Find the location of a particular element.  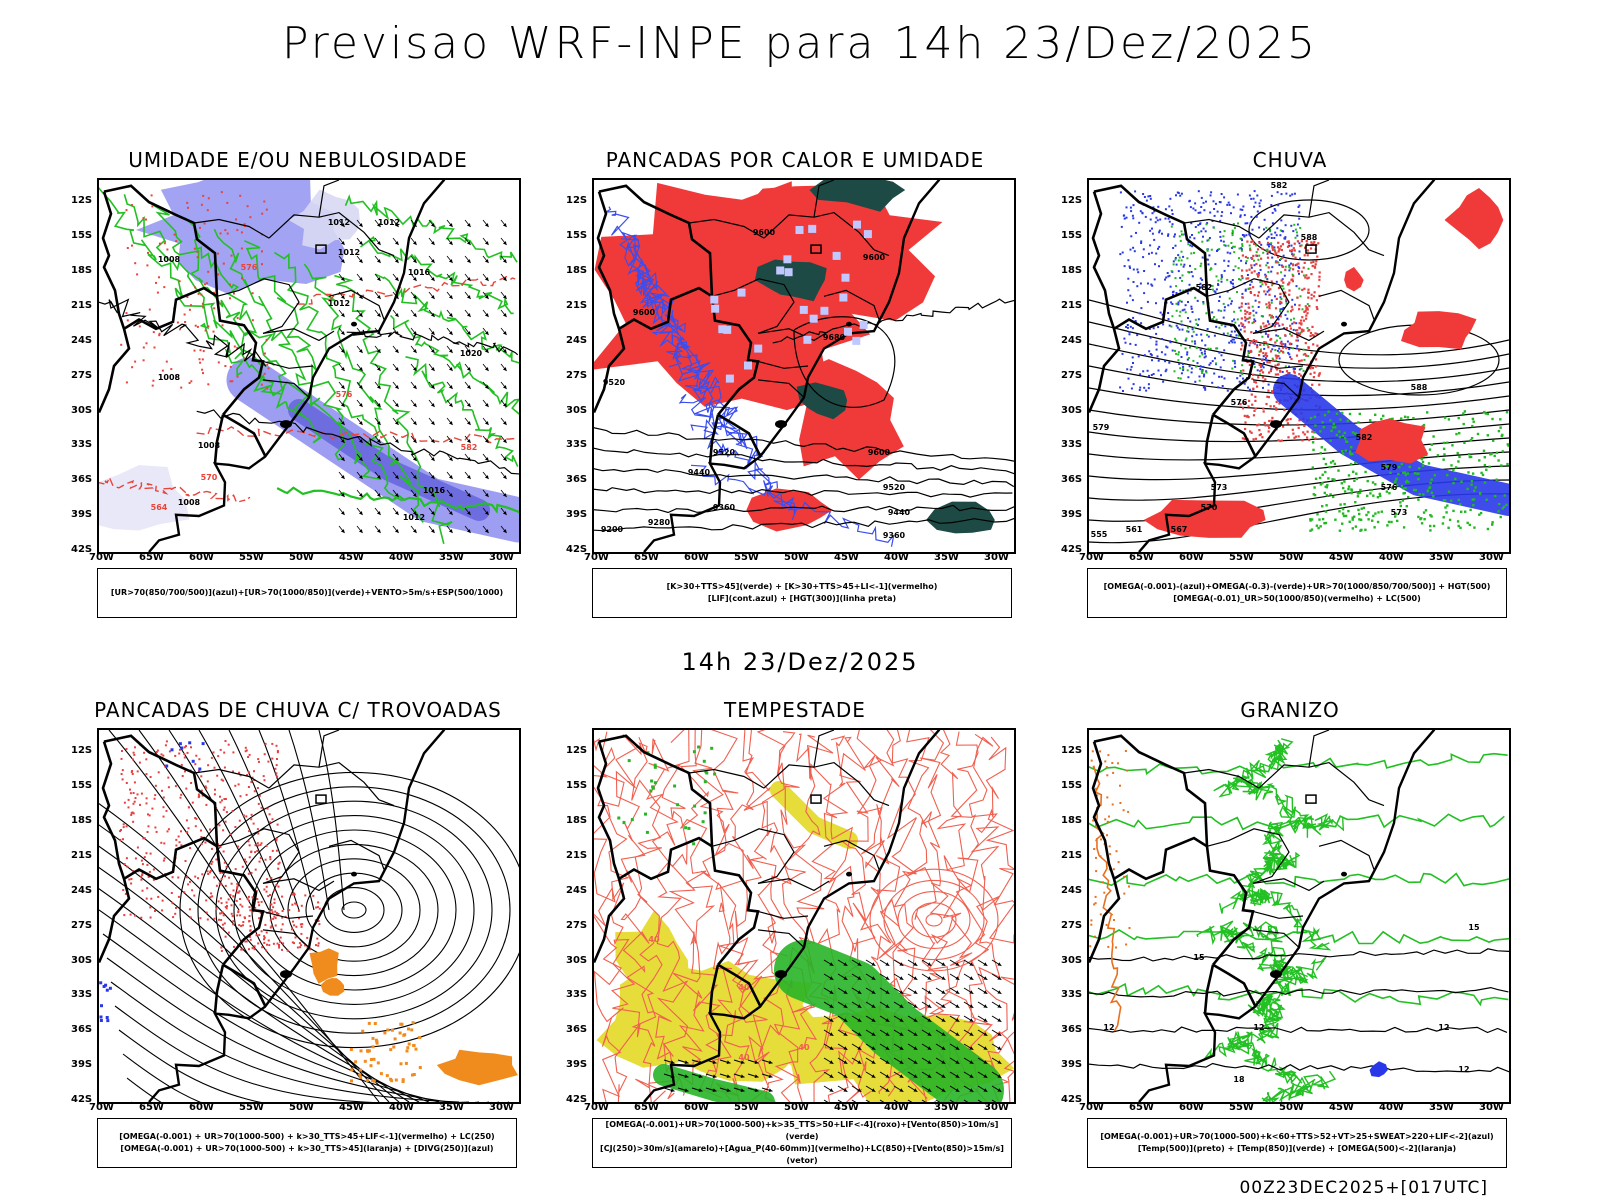

main-title: Previsao WRF-INPE para 14h 23/Dez/2025 is located at coordinates (800, 43).